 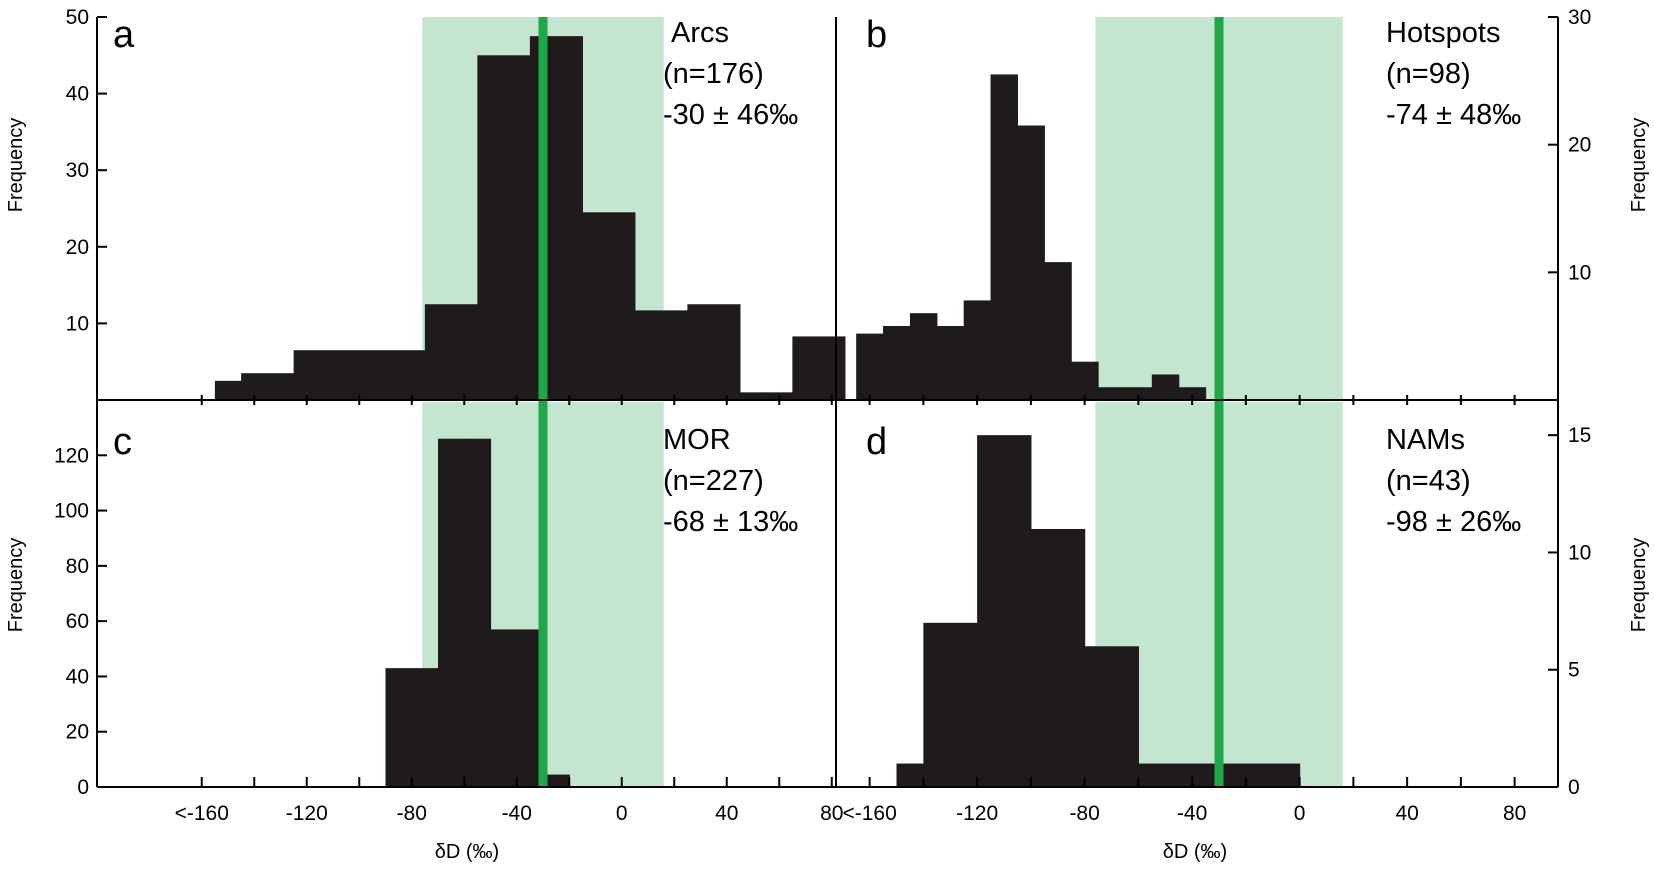 I want to click on x-tick-label: -40, so click(x=517, y=813).